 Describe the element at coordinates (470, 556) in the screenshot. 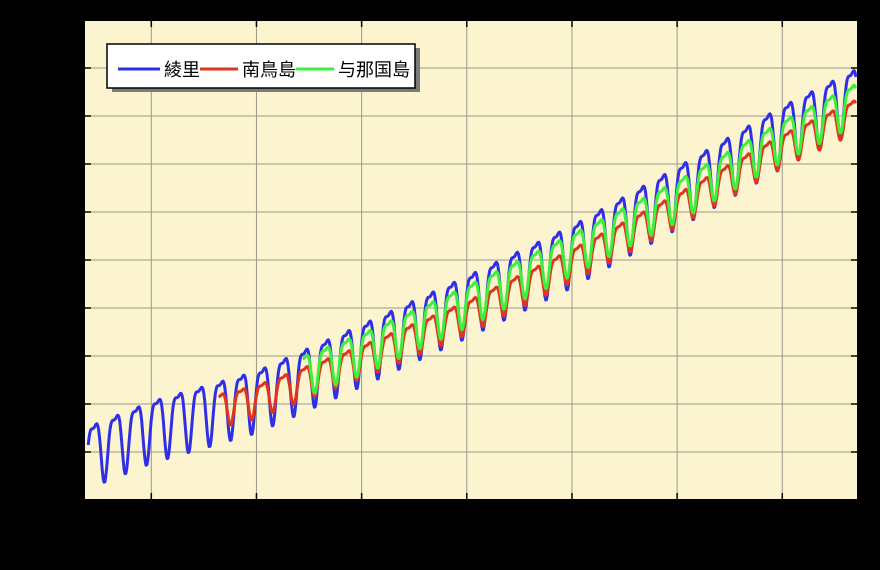

I see `x-axis-label: 年` at that location.